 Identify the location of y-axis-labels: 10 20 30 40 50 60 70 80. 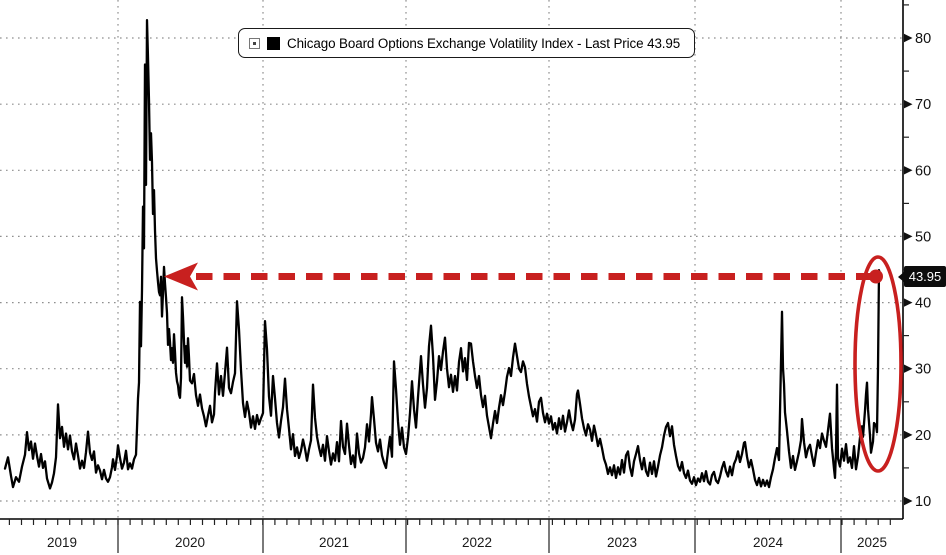
(917, 270).